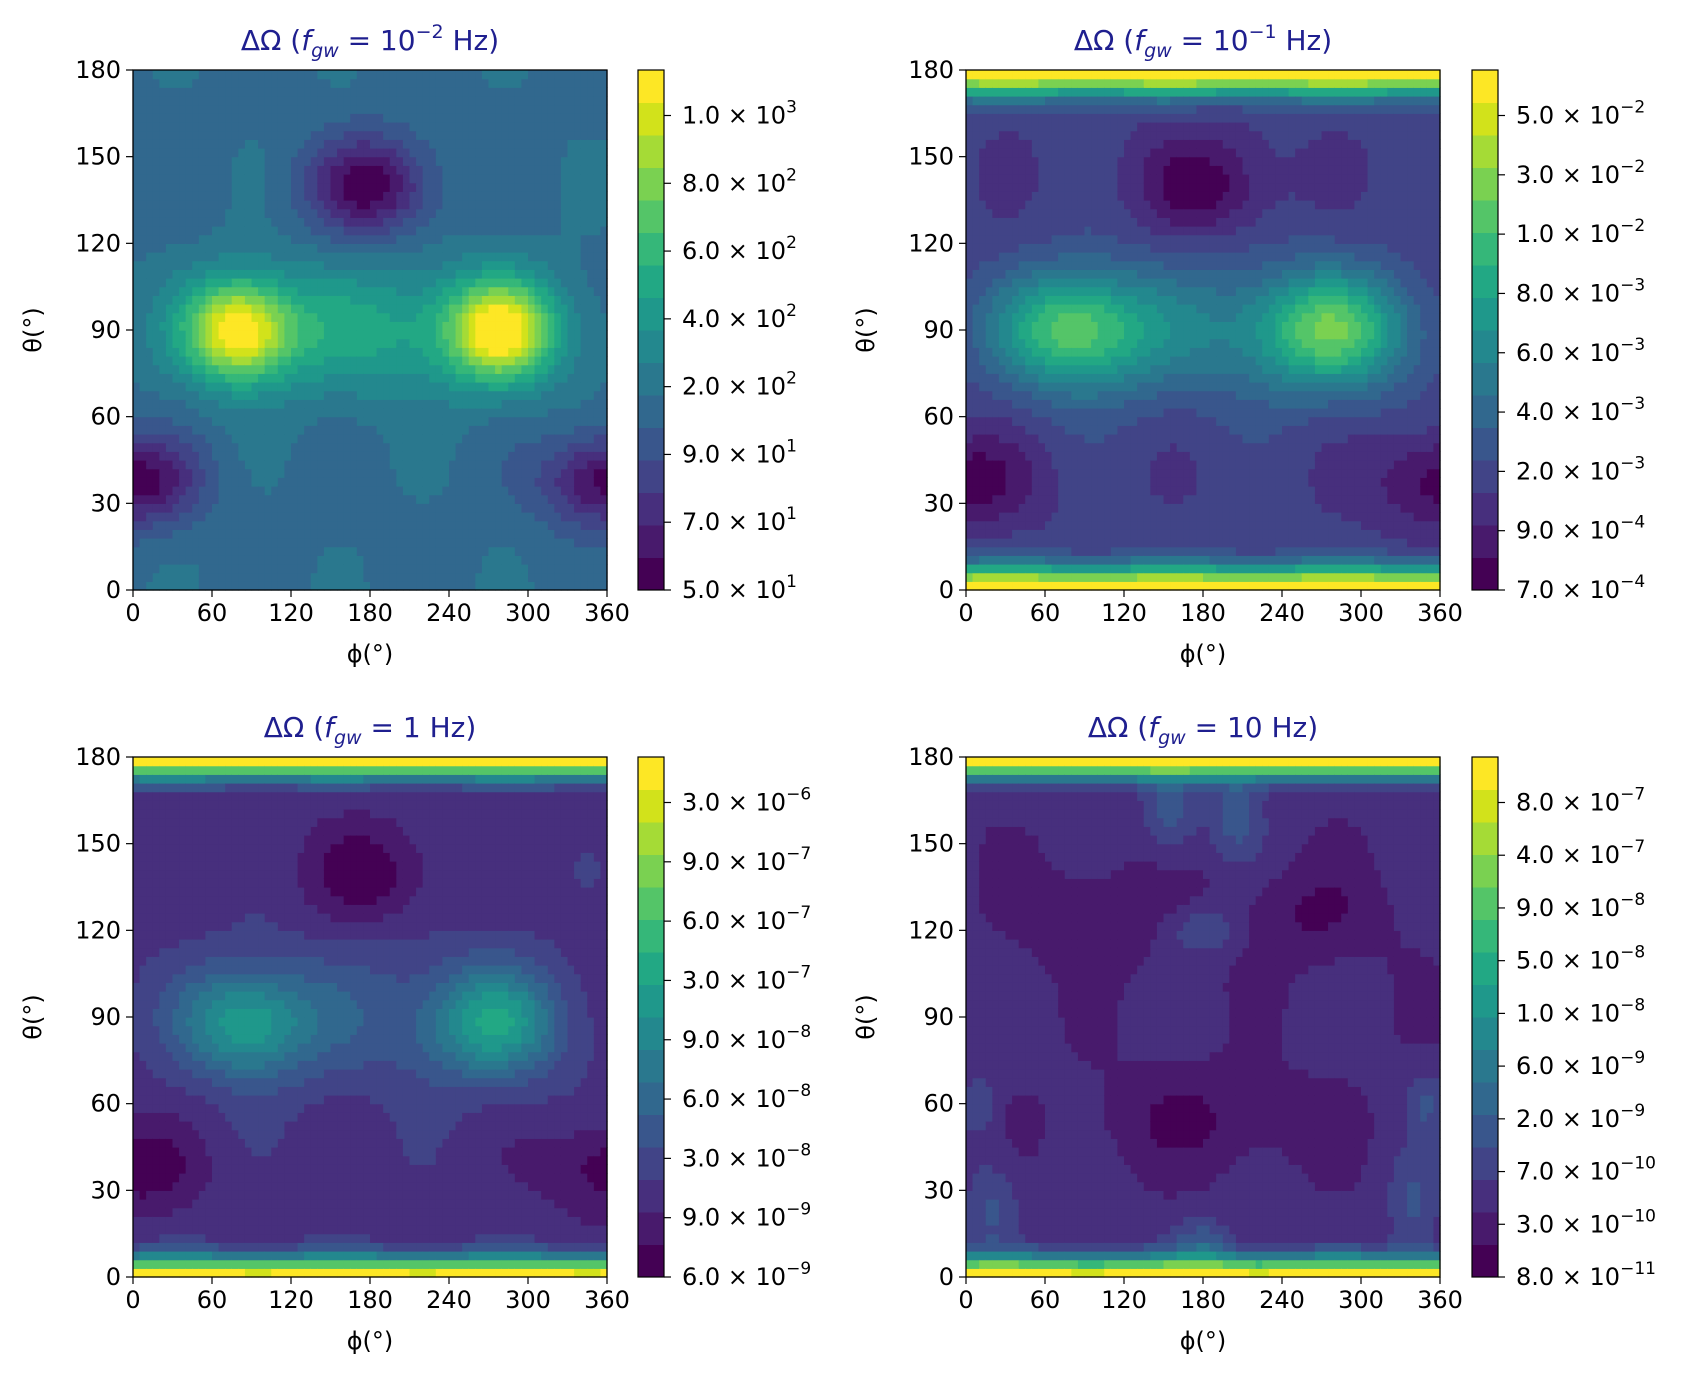 Image resolution: width=1683 pixels, height=1380 pixels. Describe the element at coordinates (651, 444) in the screenshot. I see `colorbar-segment` at that location.